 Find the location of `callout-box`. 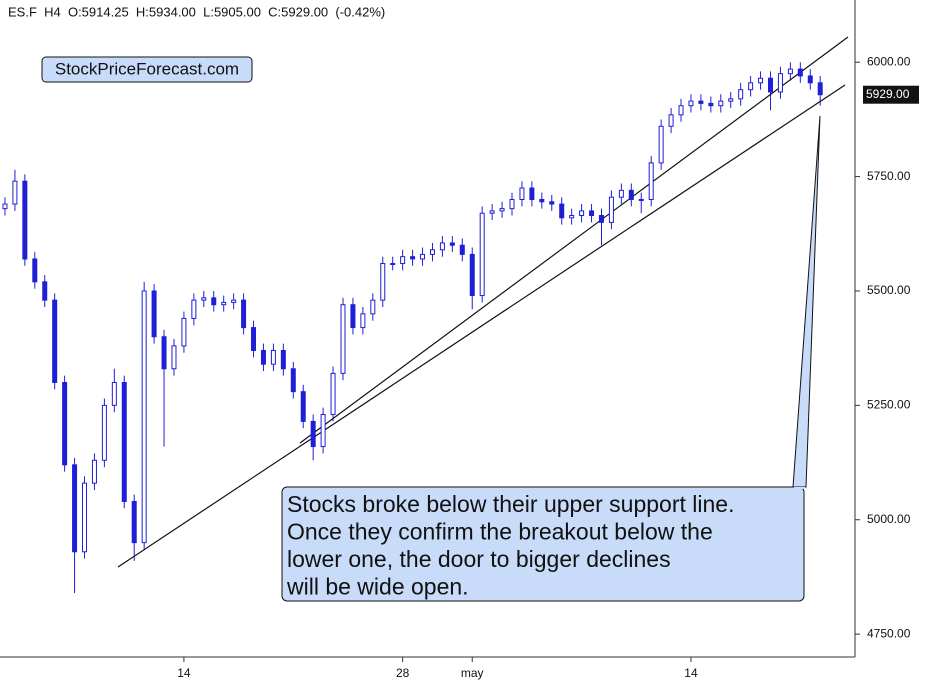

callout-box is located at coordinates (543, 544).